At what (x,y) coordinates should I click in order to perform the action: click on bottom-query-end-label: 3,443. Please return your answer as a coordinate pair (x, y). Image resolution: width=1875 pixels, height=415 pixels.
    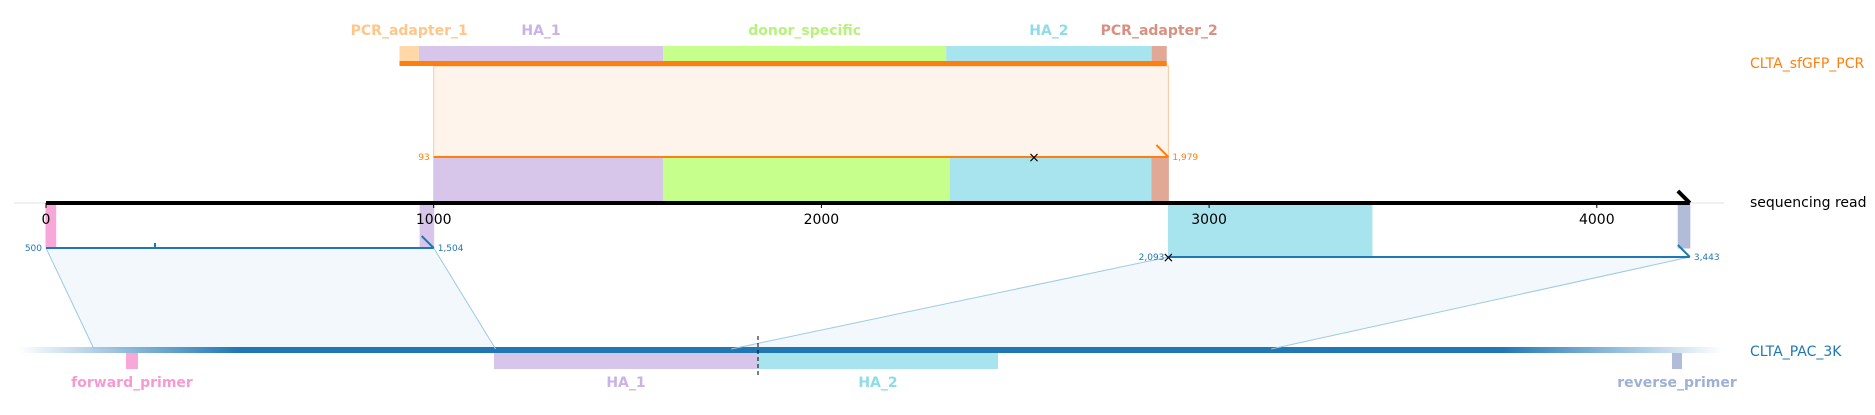
    Looking at the image, I should click on (1707, 258).